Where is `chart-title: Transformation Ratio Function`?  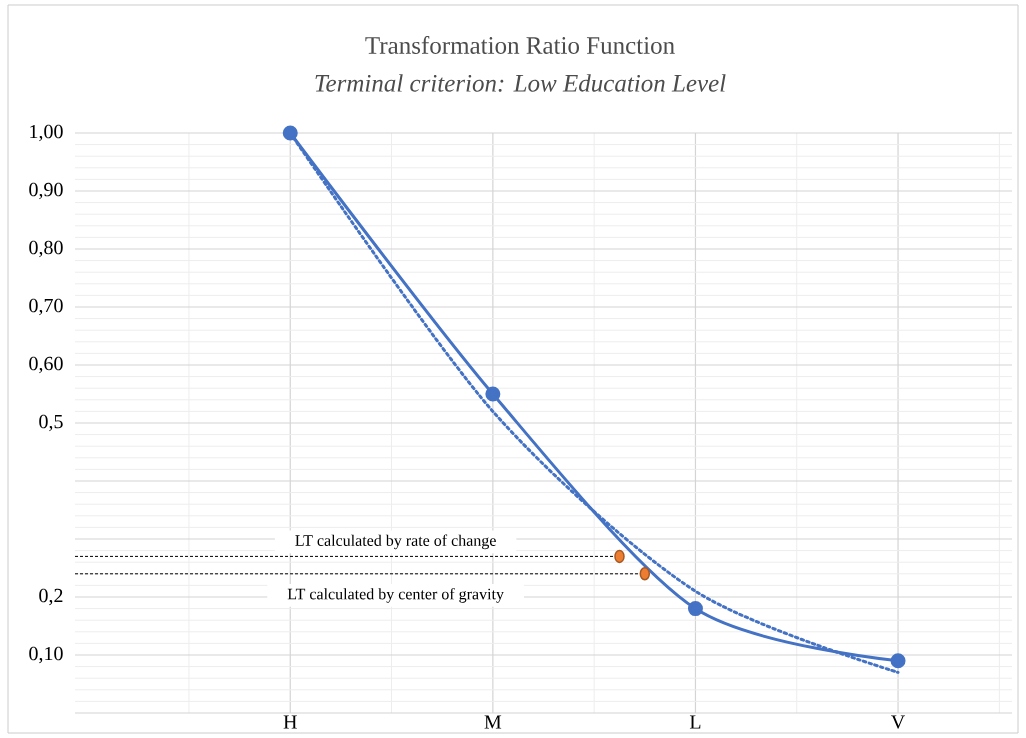
chart-title: Transformation Ratio Function is located at coordinates (520, 45).